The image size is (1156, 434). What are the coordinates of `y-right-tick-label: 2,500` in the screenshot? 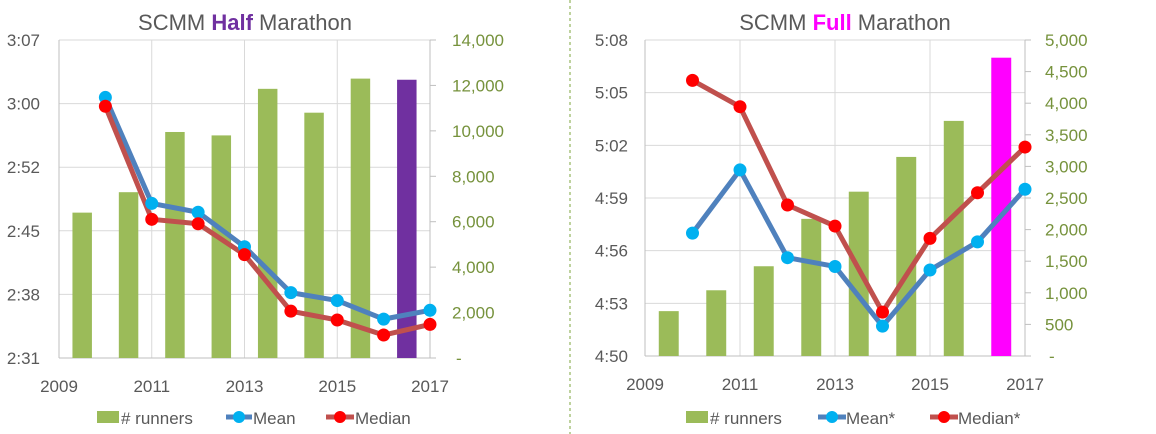 It's located at (1066, 198).